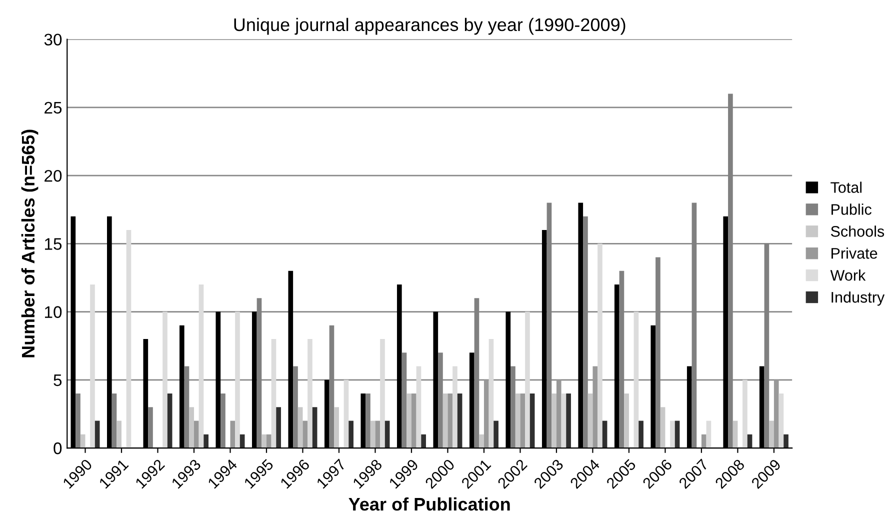 Image resolution: width=895 pixels, height=524 pixels. Describe the element at coordinates (848, 275) in the screenshot. I see `legend-label: Work` at that location.